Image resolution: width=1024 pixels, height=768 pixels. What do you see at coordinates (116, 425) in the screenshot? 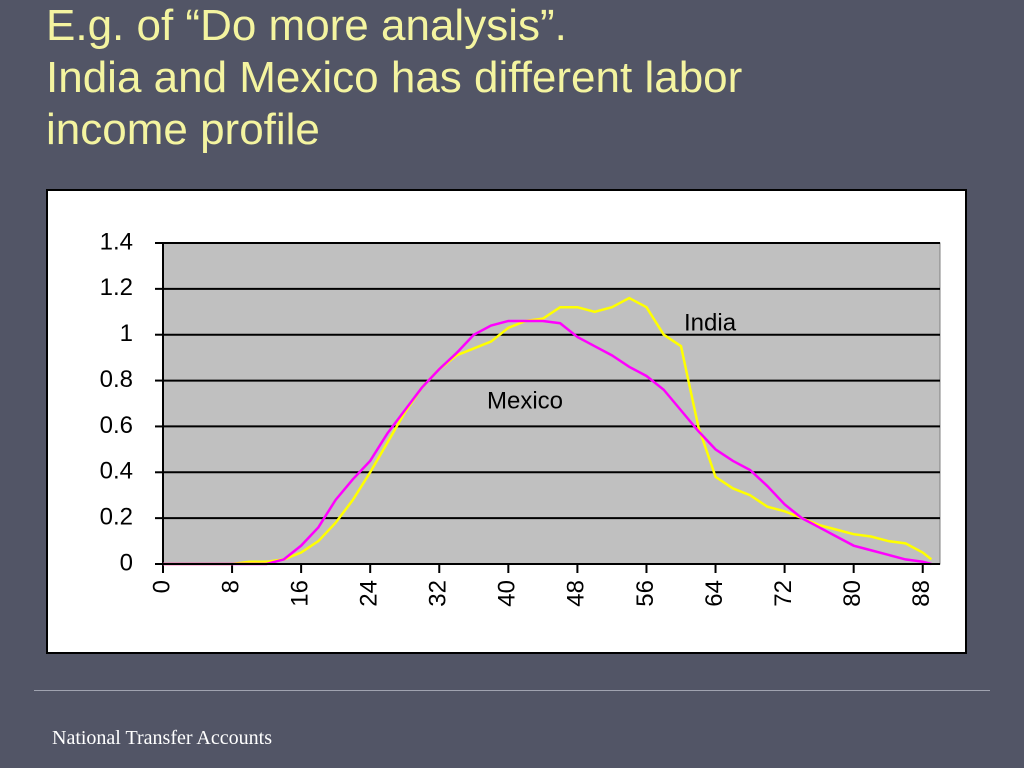
I see `y-tick-label: 0.6` at bounding box center [116, 425].